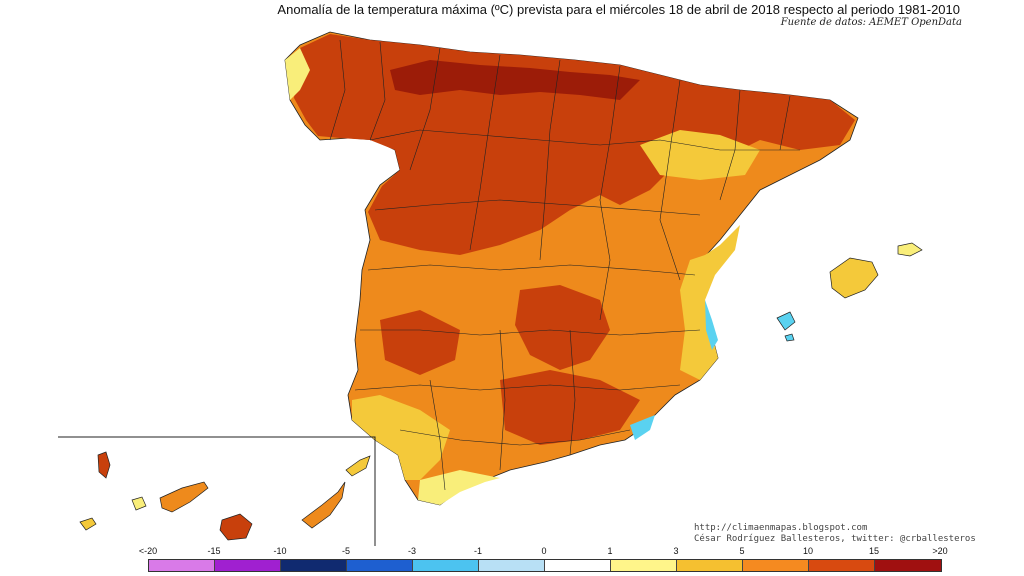 This screenshot has width=1024, height=576. What do you see at coordinates (217, 491) in the screenshot?
I see `canary-inset-frame` at bounding box center [217, 491].